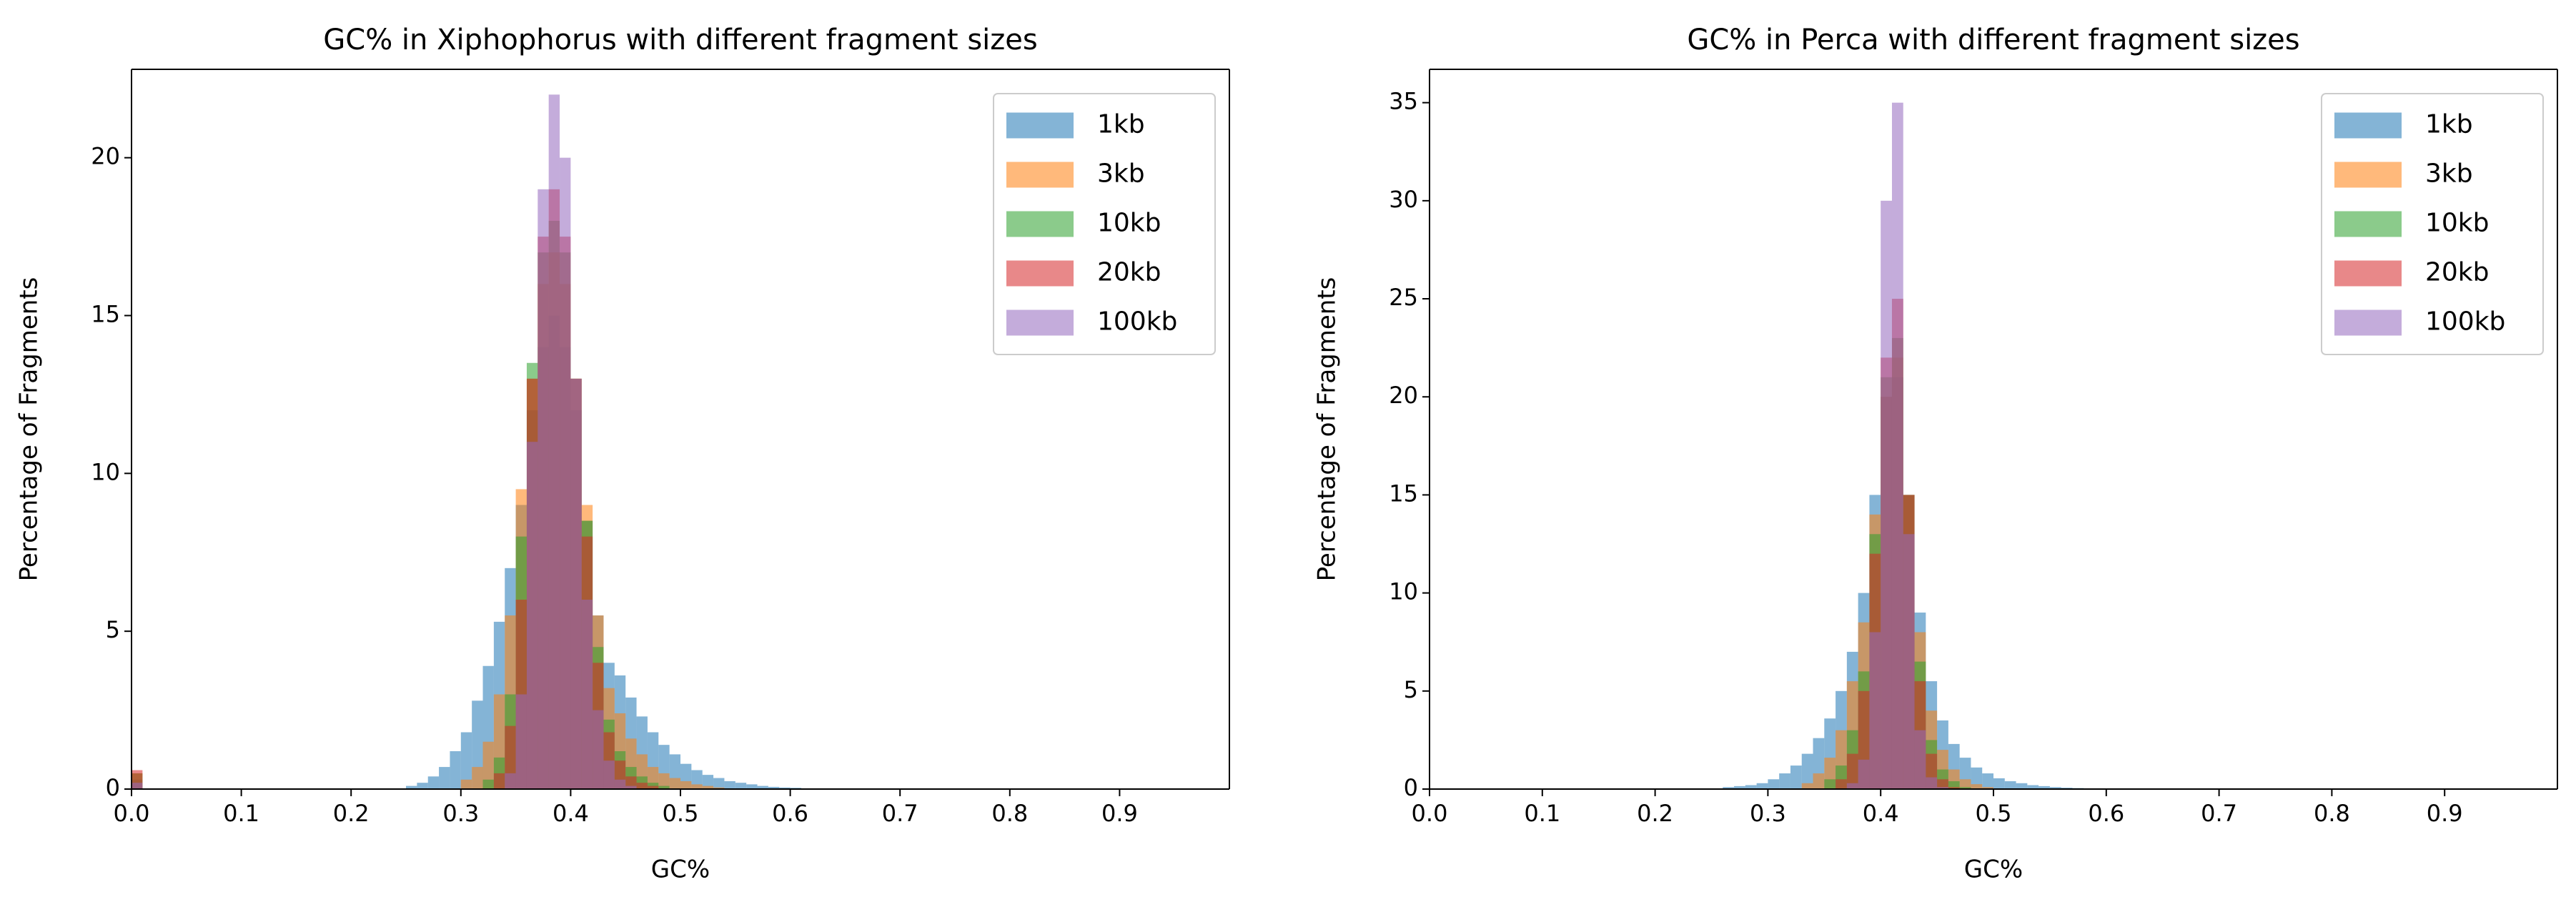 The height and width of the screenshot is (902, 2576). Describe the element at coordinates (241, 813) in the screenshot. I see `x-tick-label: 0.1` at that location.